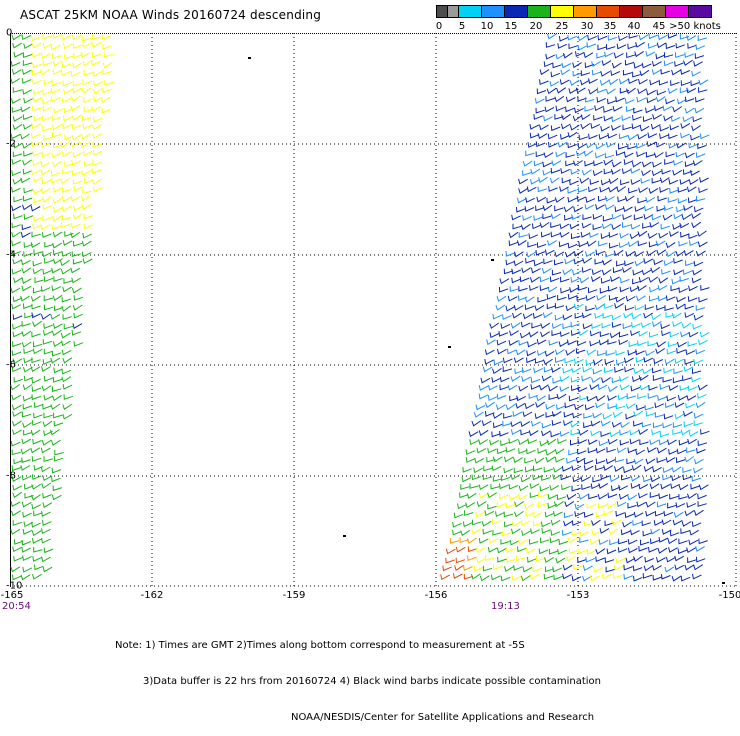  I want to click on legend-tick-label: 30, so click(587, 26).